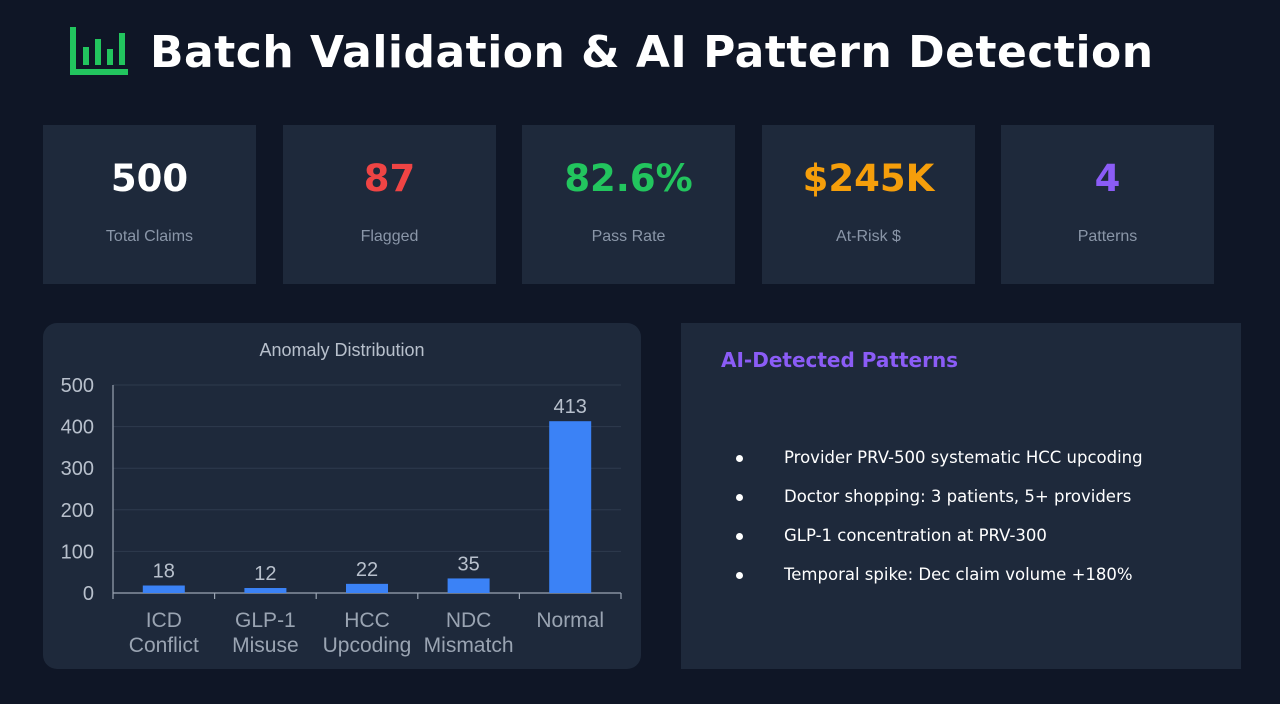 This screenshot has width=1280, height=704. Describe the element at coordinates (367, 570) in the screenshot. I see `data-label: 22` at that location.